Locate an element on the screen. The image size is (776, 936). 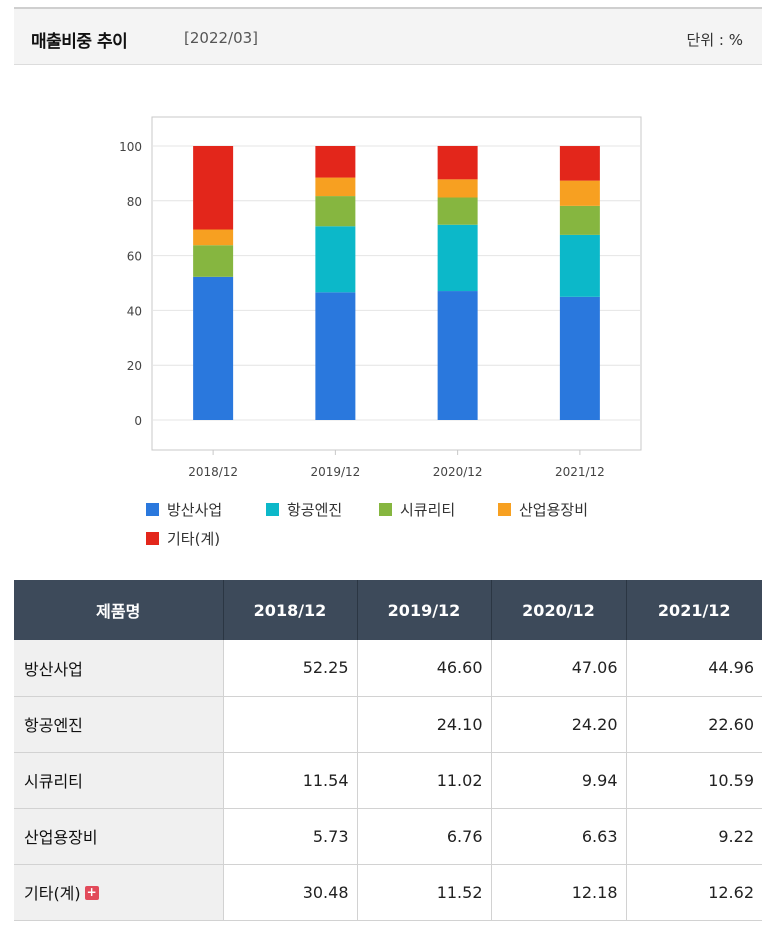
table-cell: 5.73 is located at coordinates (289, 836).